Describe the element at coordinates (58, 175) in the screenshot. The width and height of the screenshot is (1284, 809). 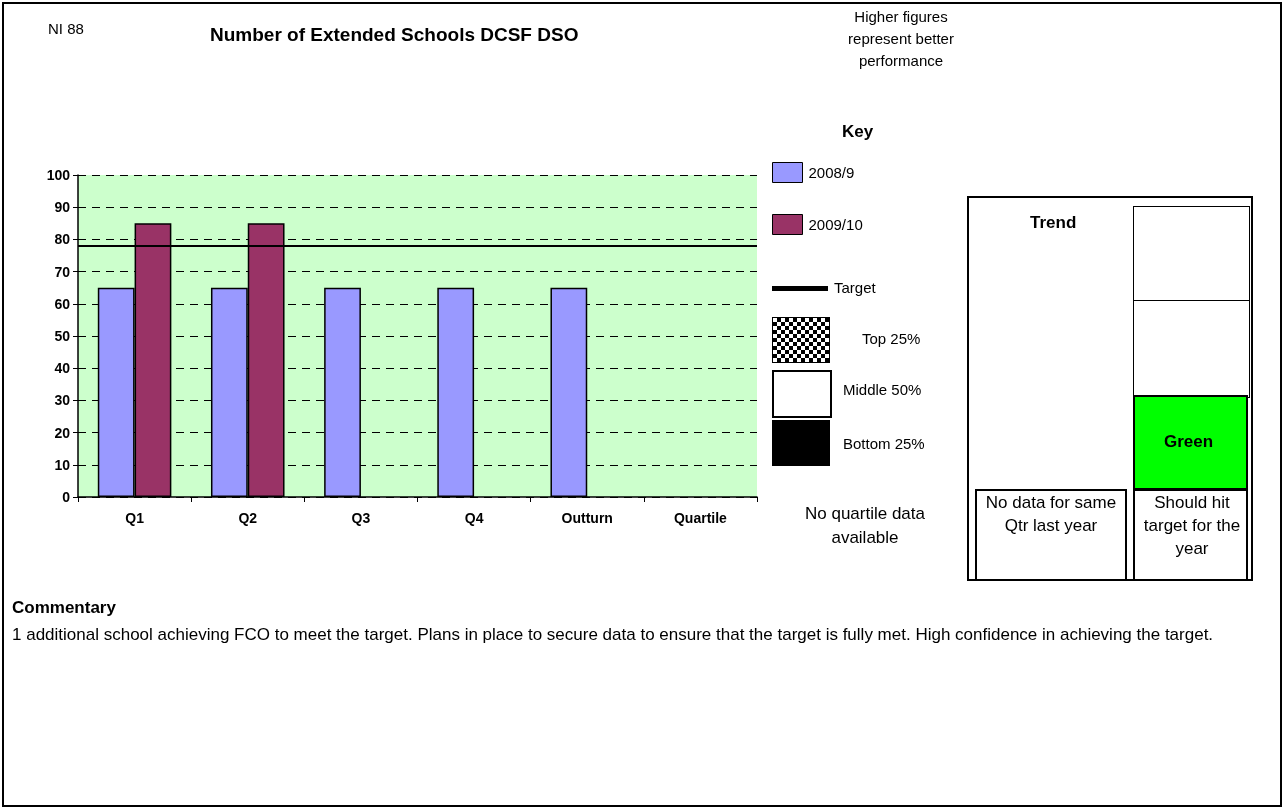
I see `y-tick-label: 100` at that location.